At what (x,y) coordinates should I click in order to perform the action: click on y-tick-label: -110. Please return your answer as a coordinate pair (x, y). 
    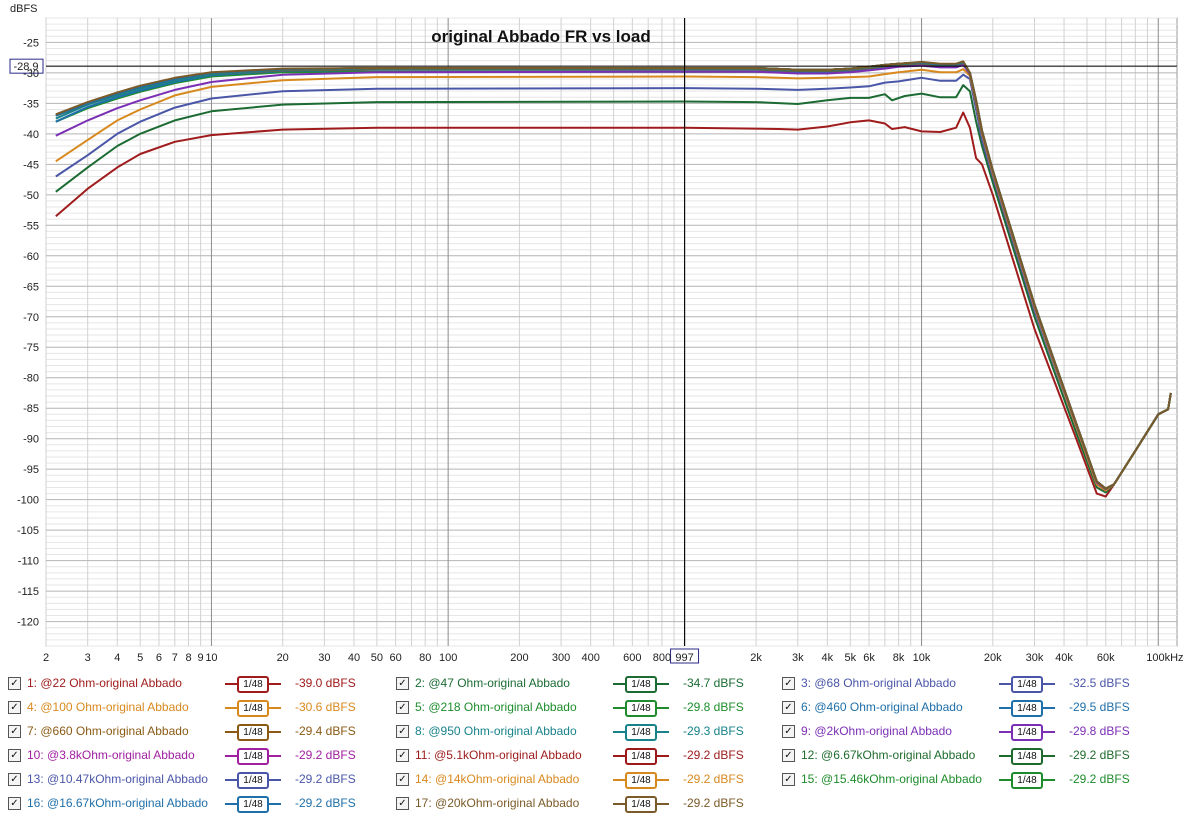
    Looking at the image, I should click on (28, 562).